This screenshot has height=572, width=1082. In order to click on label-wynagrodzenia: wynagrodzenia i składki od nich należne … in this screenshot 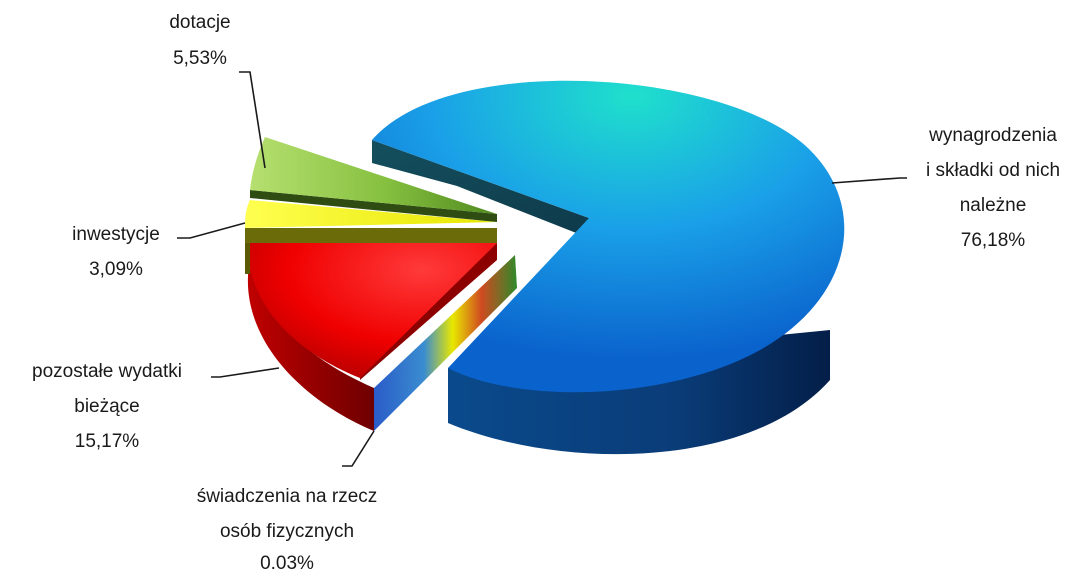, I will do `click(993, 188)`.